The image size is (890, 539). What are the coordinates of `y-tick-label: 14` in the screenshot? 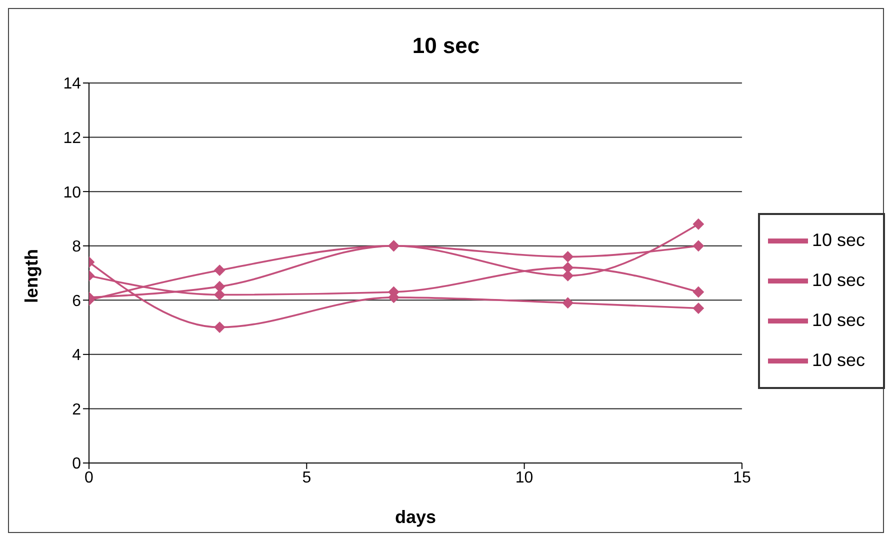 It's located at (72, 84).